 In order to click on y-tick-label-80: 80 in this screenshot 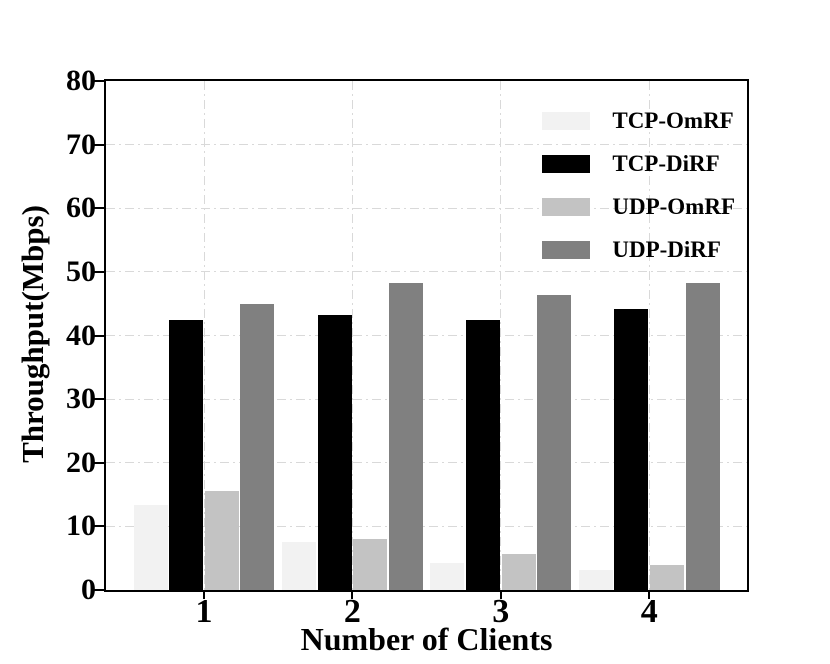, I will do `click(81, 80)`.